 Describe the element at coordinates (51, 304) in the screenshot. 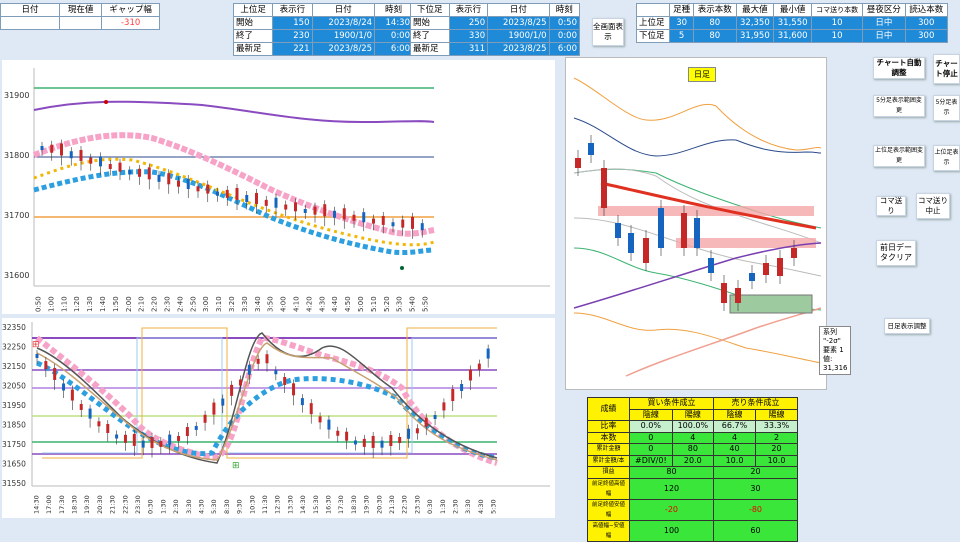

I see `x-tick-label: 1:00` at that location.